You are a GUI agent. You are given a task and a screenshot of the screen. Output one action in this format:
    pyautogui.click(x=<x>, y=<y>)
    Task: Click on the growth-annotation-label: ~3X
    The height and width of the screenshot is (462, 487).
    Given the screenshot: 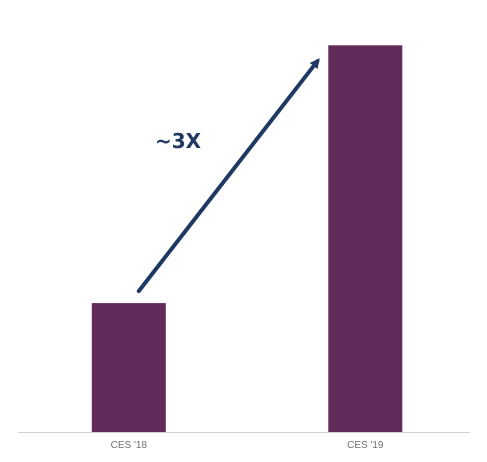 What is the action you would take?
    pyautogui.click(x=178, y=141)
    